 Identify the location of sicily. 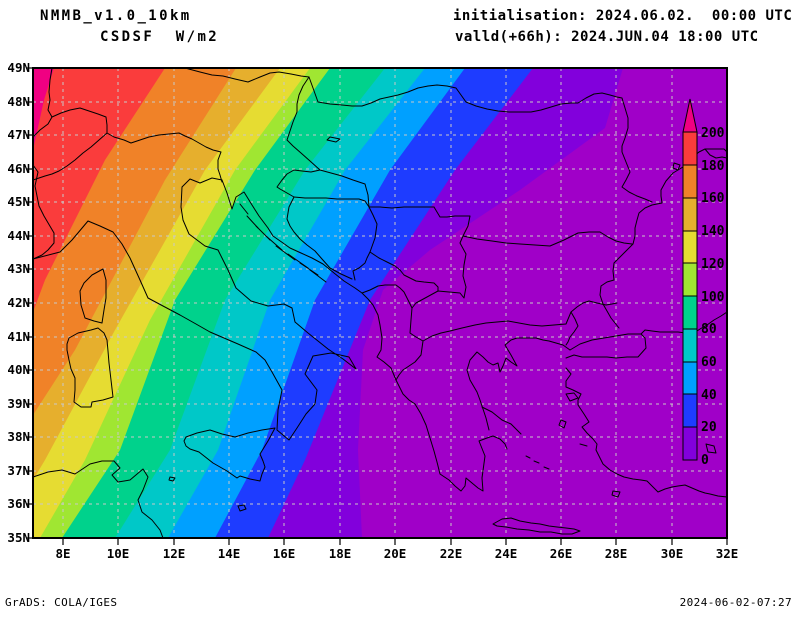
(229, 454).